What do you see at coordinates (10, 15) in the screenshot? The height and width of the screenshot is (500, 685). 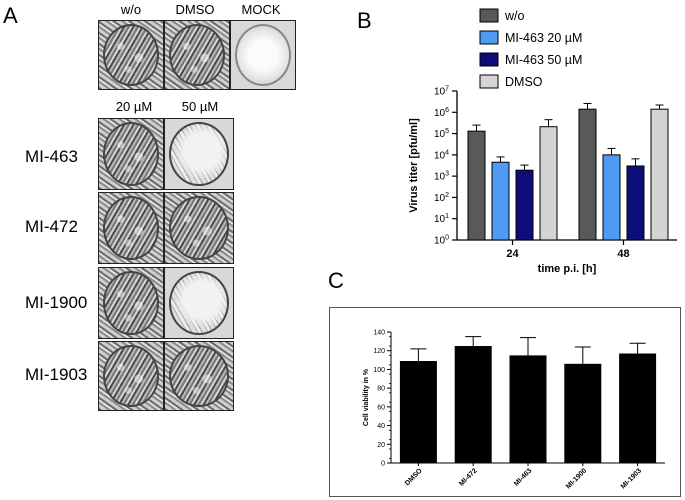 I see `panel-a-letter: A` at bounding box center [10, 15].